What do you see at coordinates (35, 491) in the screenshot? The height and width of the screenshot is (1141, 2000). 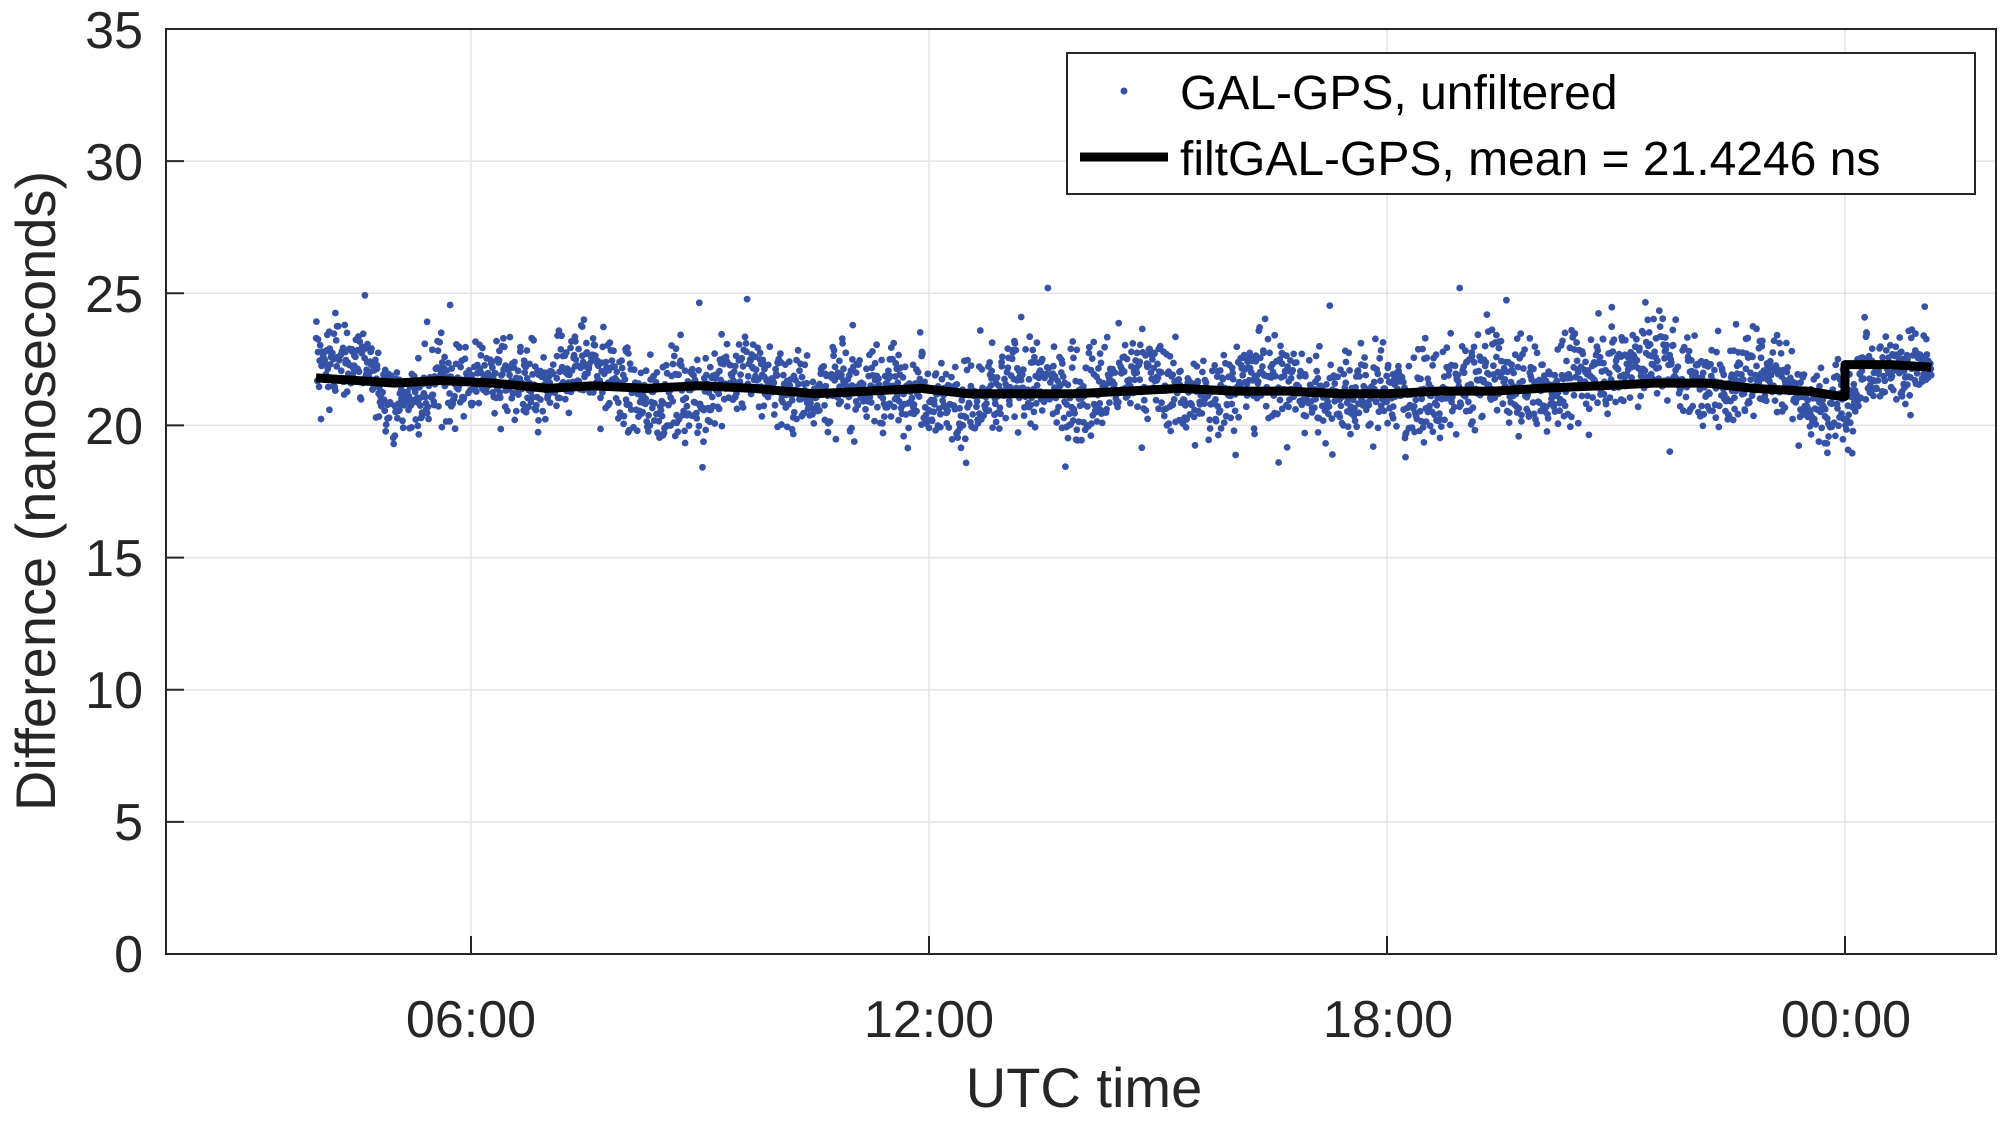 I see `y-axis-title: Difference (nanoseconds)` at bounding box center [35, 491].